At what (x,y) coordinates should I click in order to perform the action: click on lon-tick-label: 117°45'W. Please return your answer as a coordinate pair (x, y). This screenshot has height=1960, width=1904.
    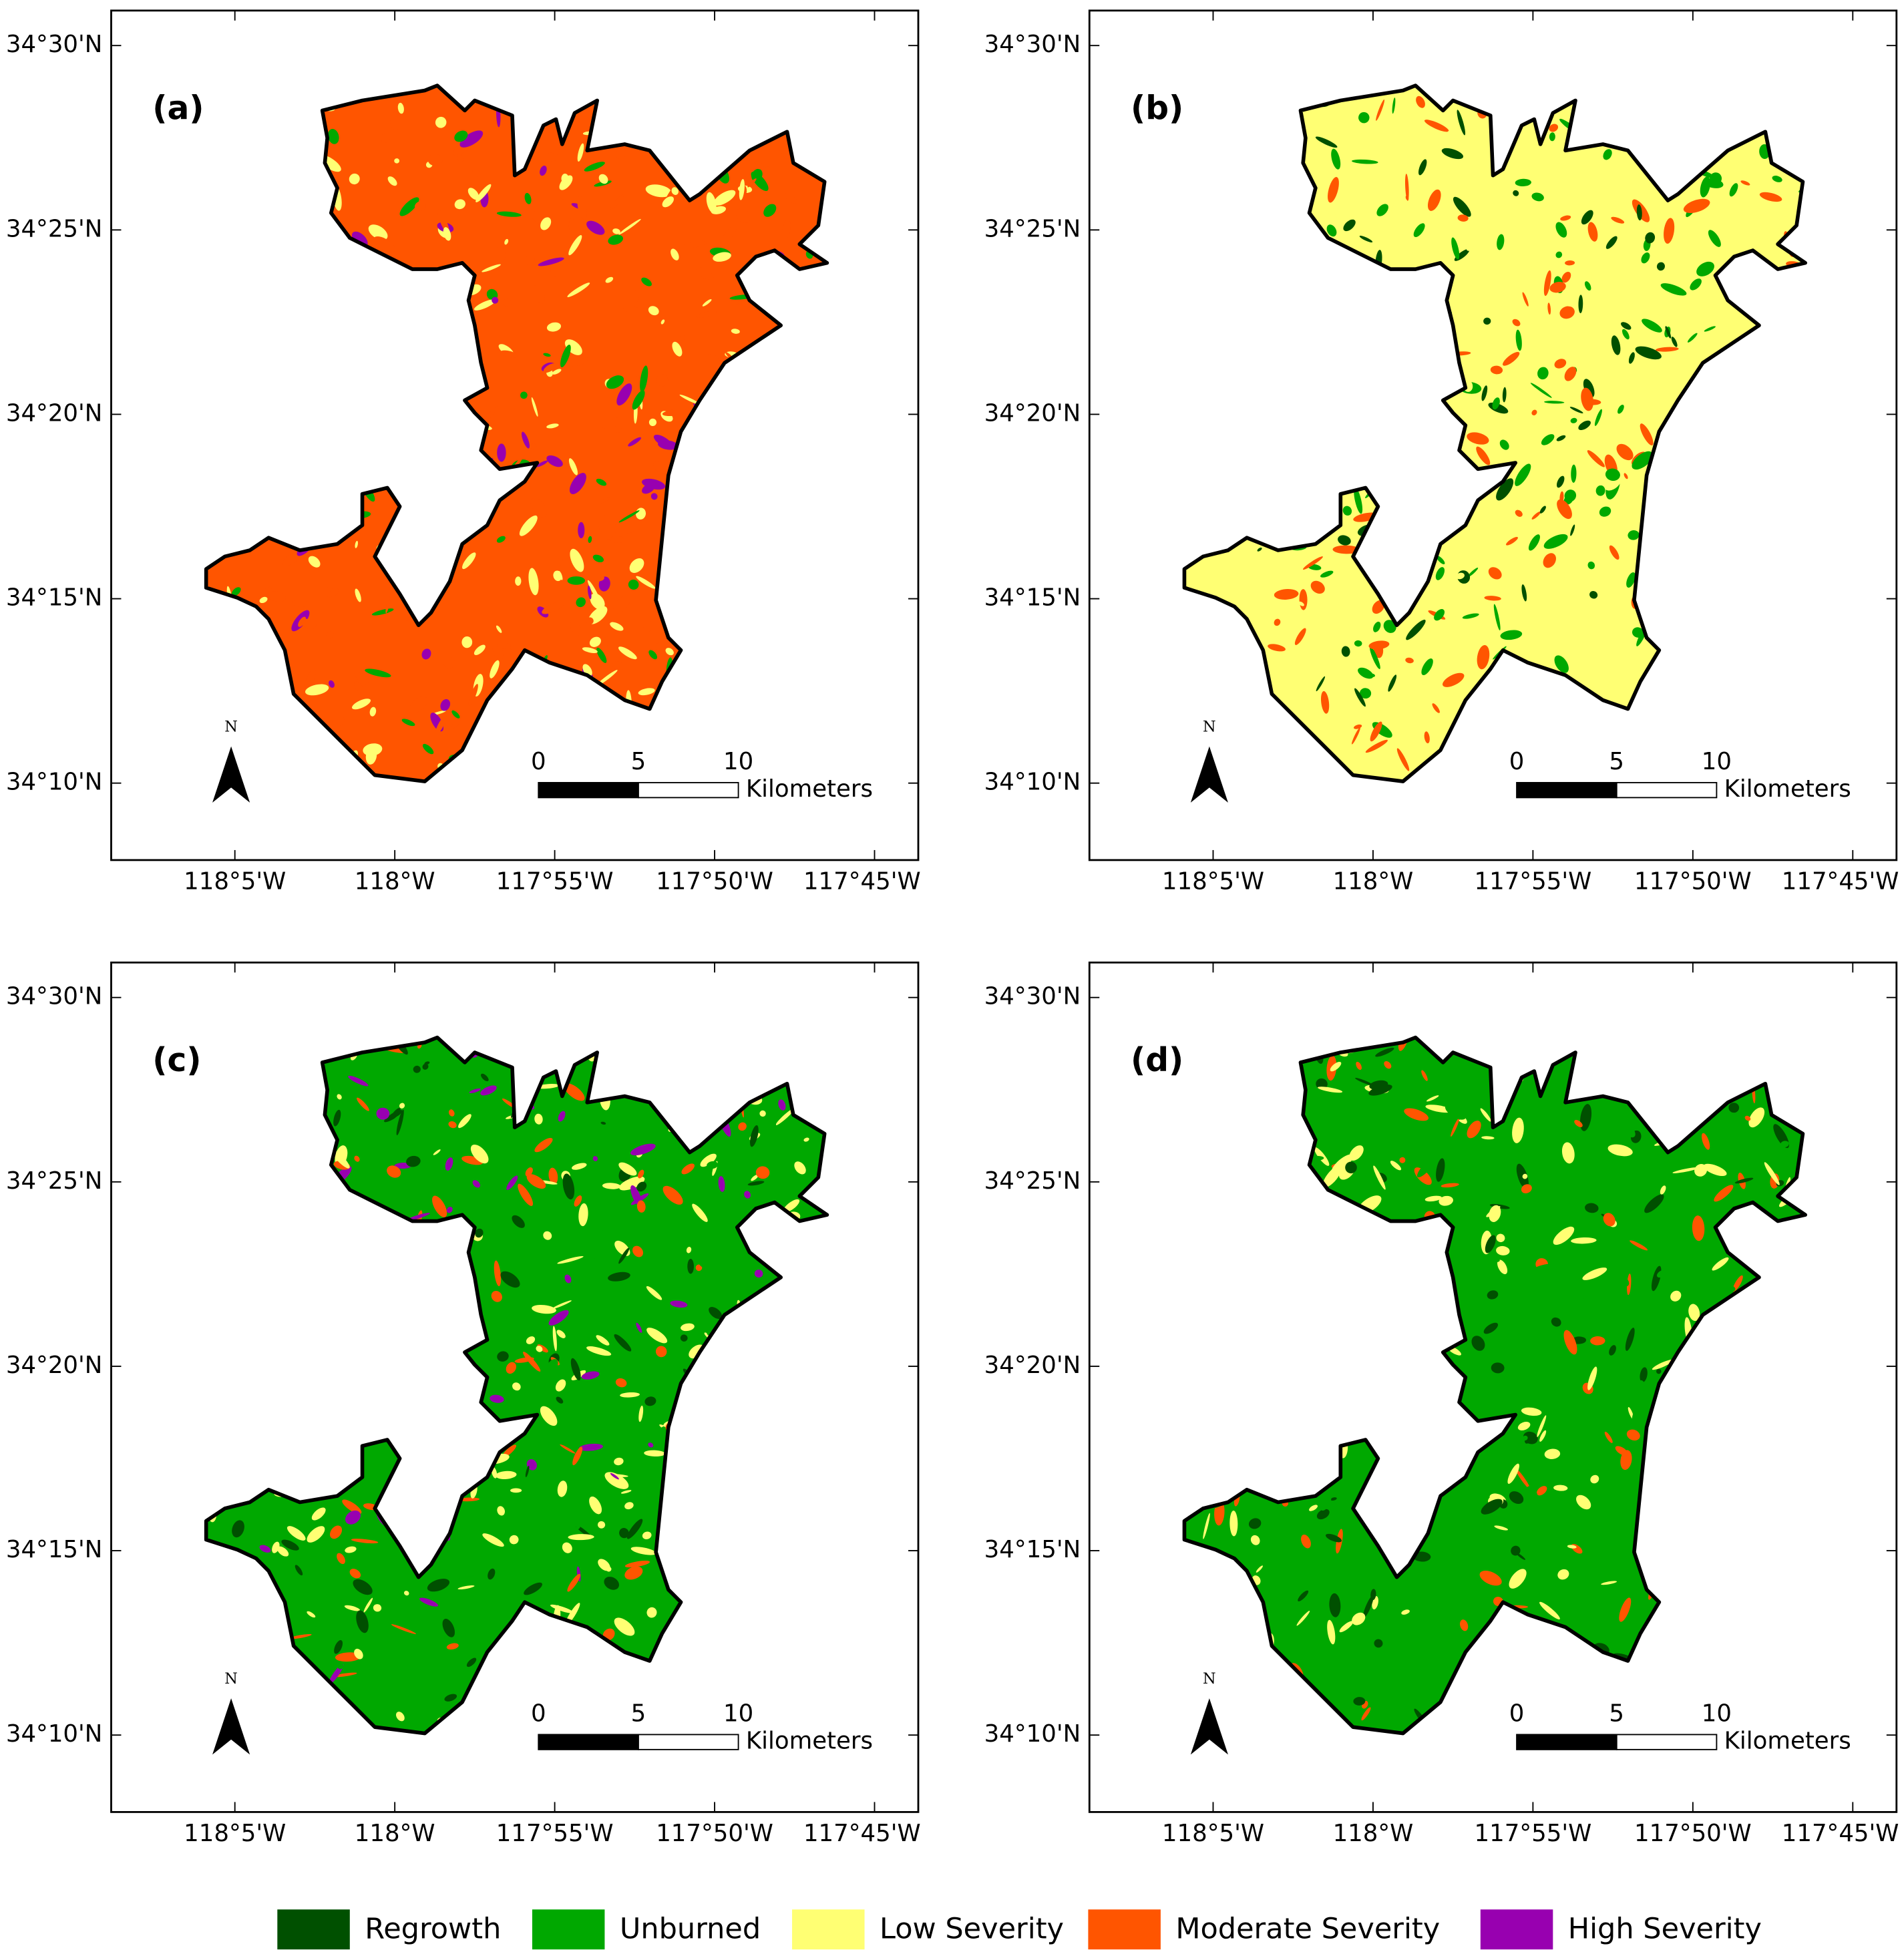
    Looking at the image, I should click on (862, 882).